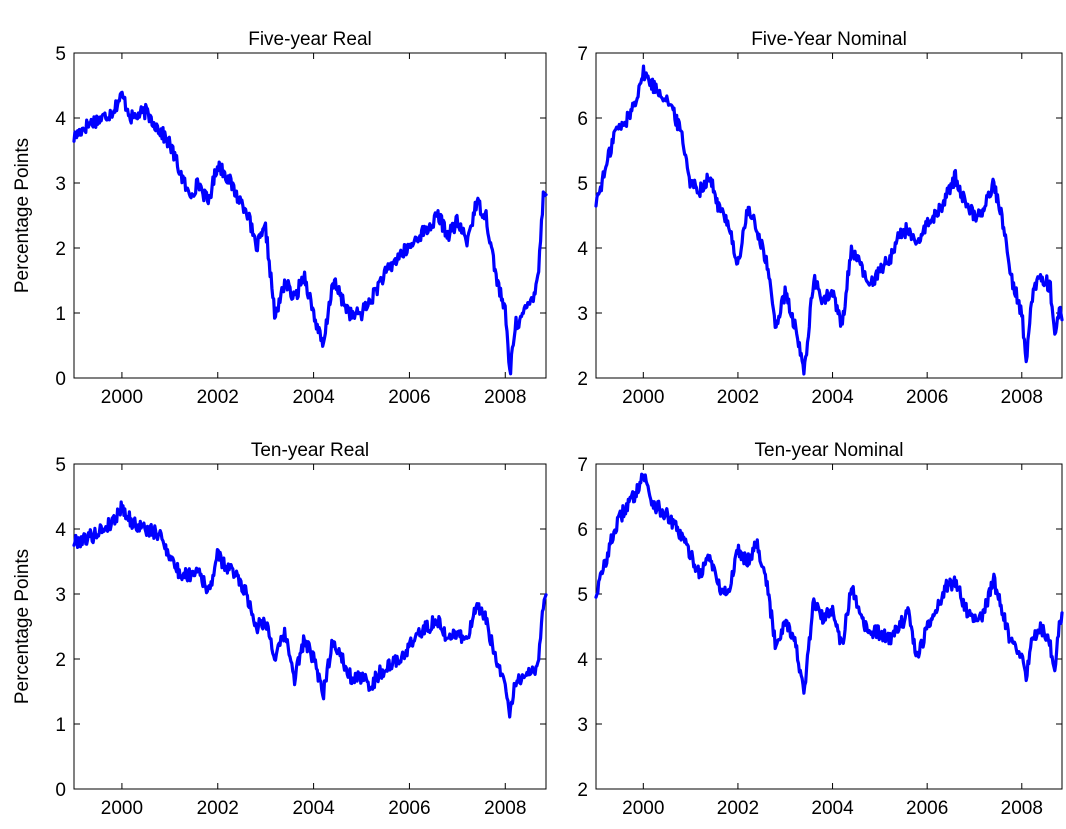 Image resolution: width=1066 pixels, height=829 pixels. I want to click on chart-title: Five-Year Nominal, so click(829, 39).